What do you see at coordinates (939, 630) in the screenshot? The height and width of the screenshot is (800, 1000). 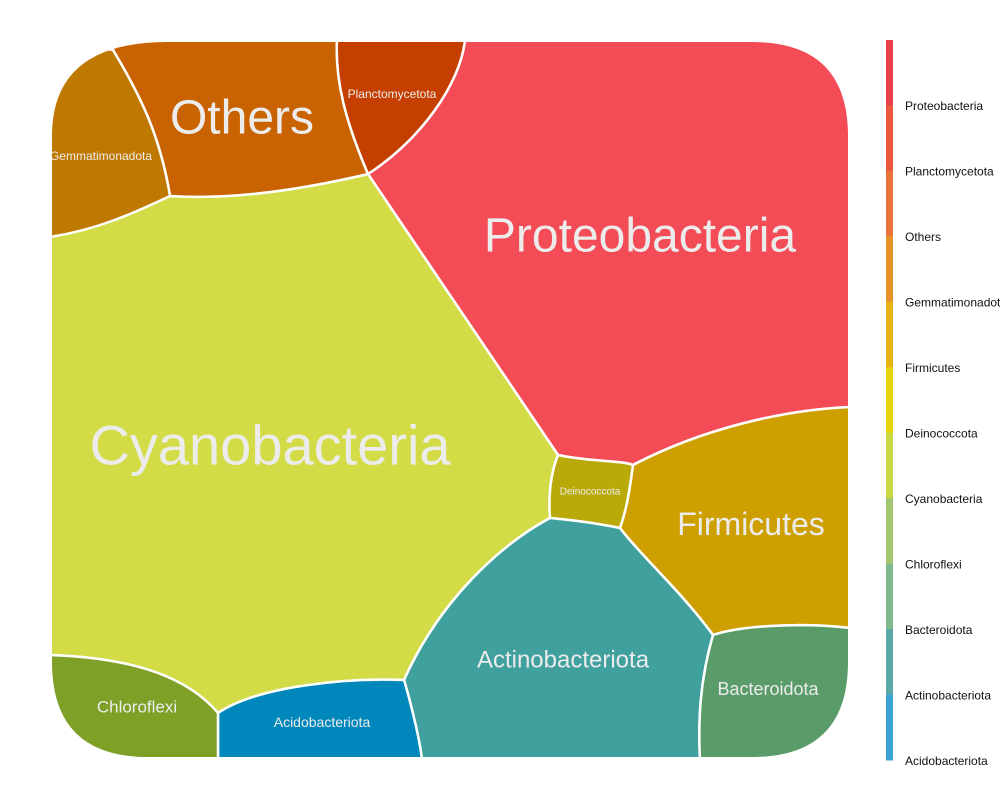 I see `legend-label-bacteroidota: Bacteroidota` at bounding box center [939, 630].